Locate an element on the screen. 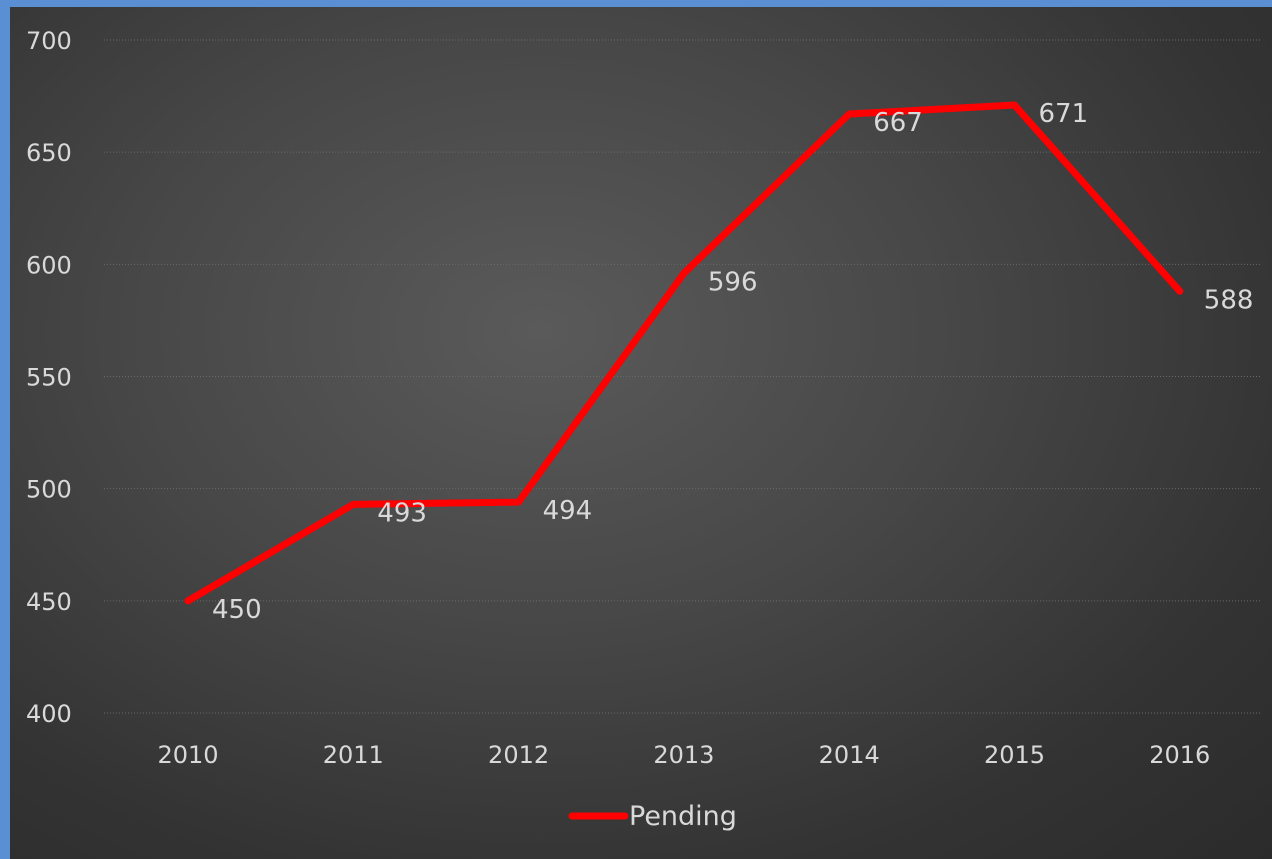 The height and width of the screenshot is (859, 1272). y-axis-ticks: 400 450 500 550 600 650 700 is located at coordinates (49, 377).